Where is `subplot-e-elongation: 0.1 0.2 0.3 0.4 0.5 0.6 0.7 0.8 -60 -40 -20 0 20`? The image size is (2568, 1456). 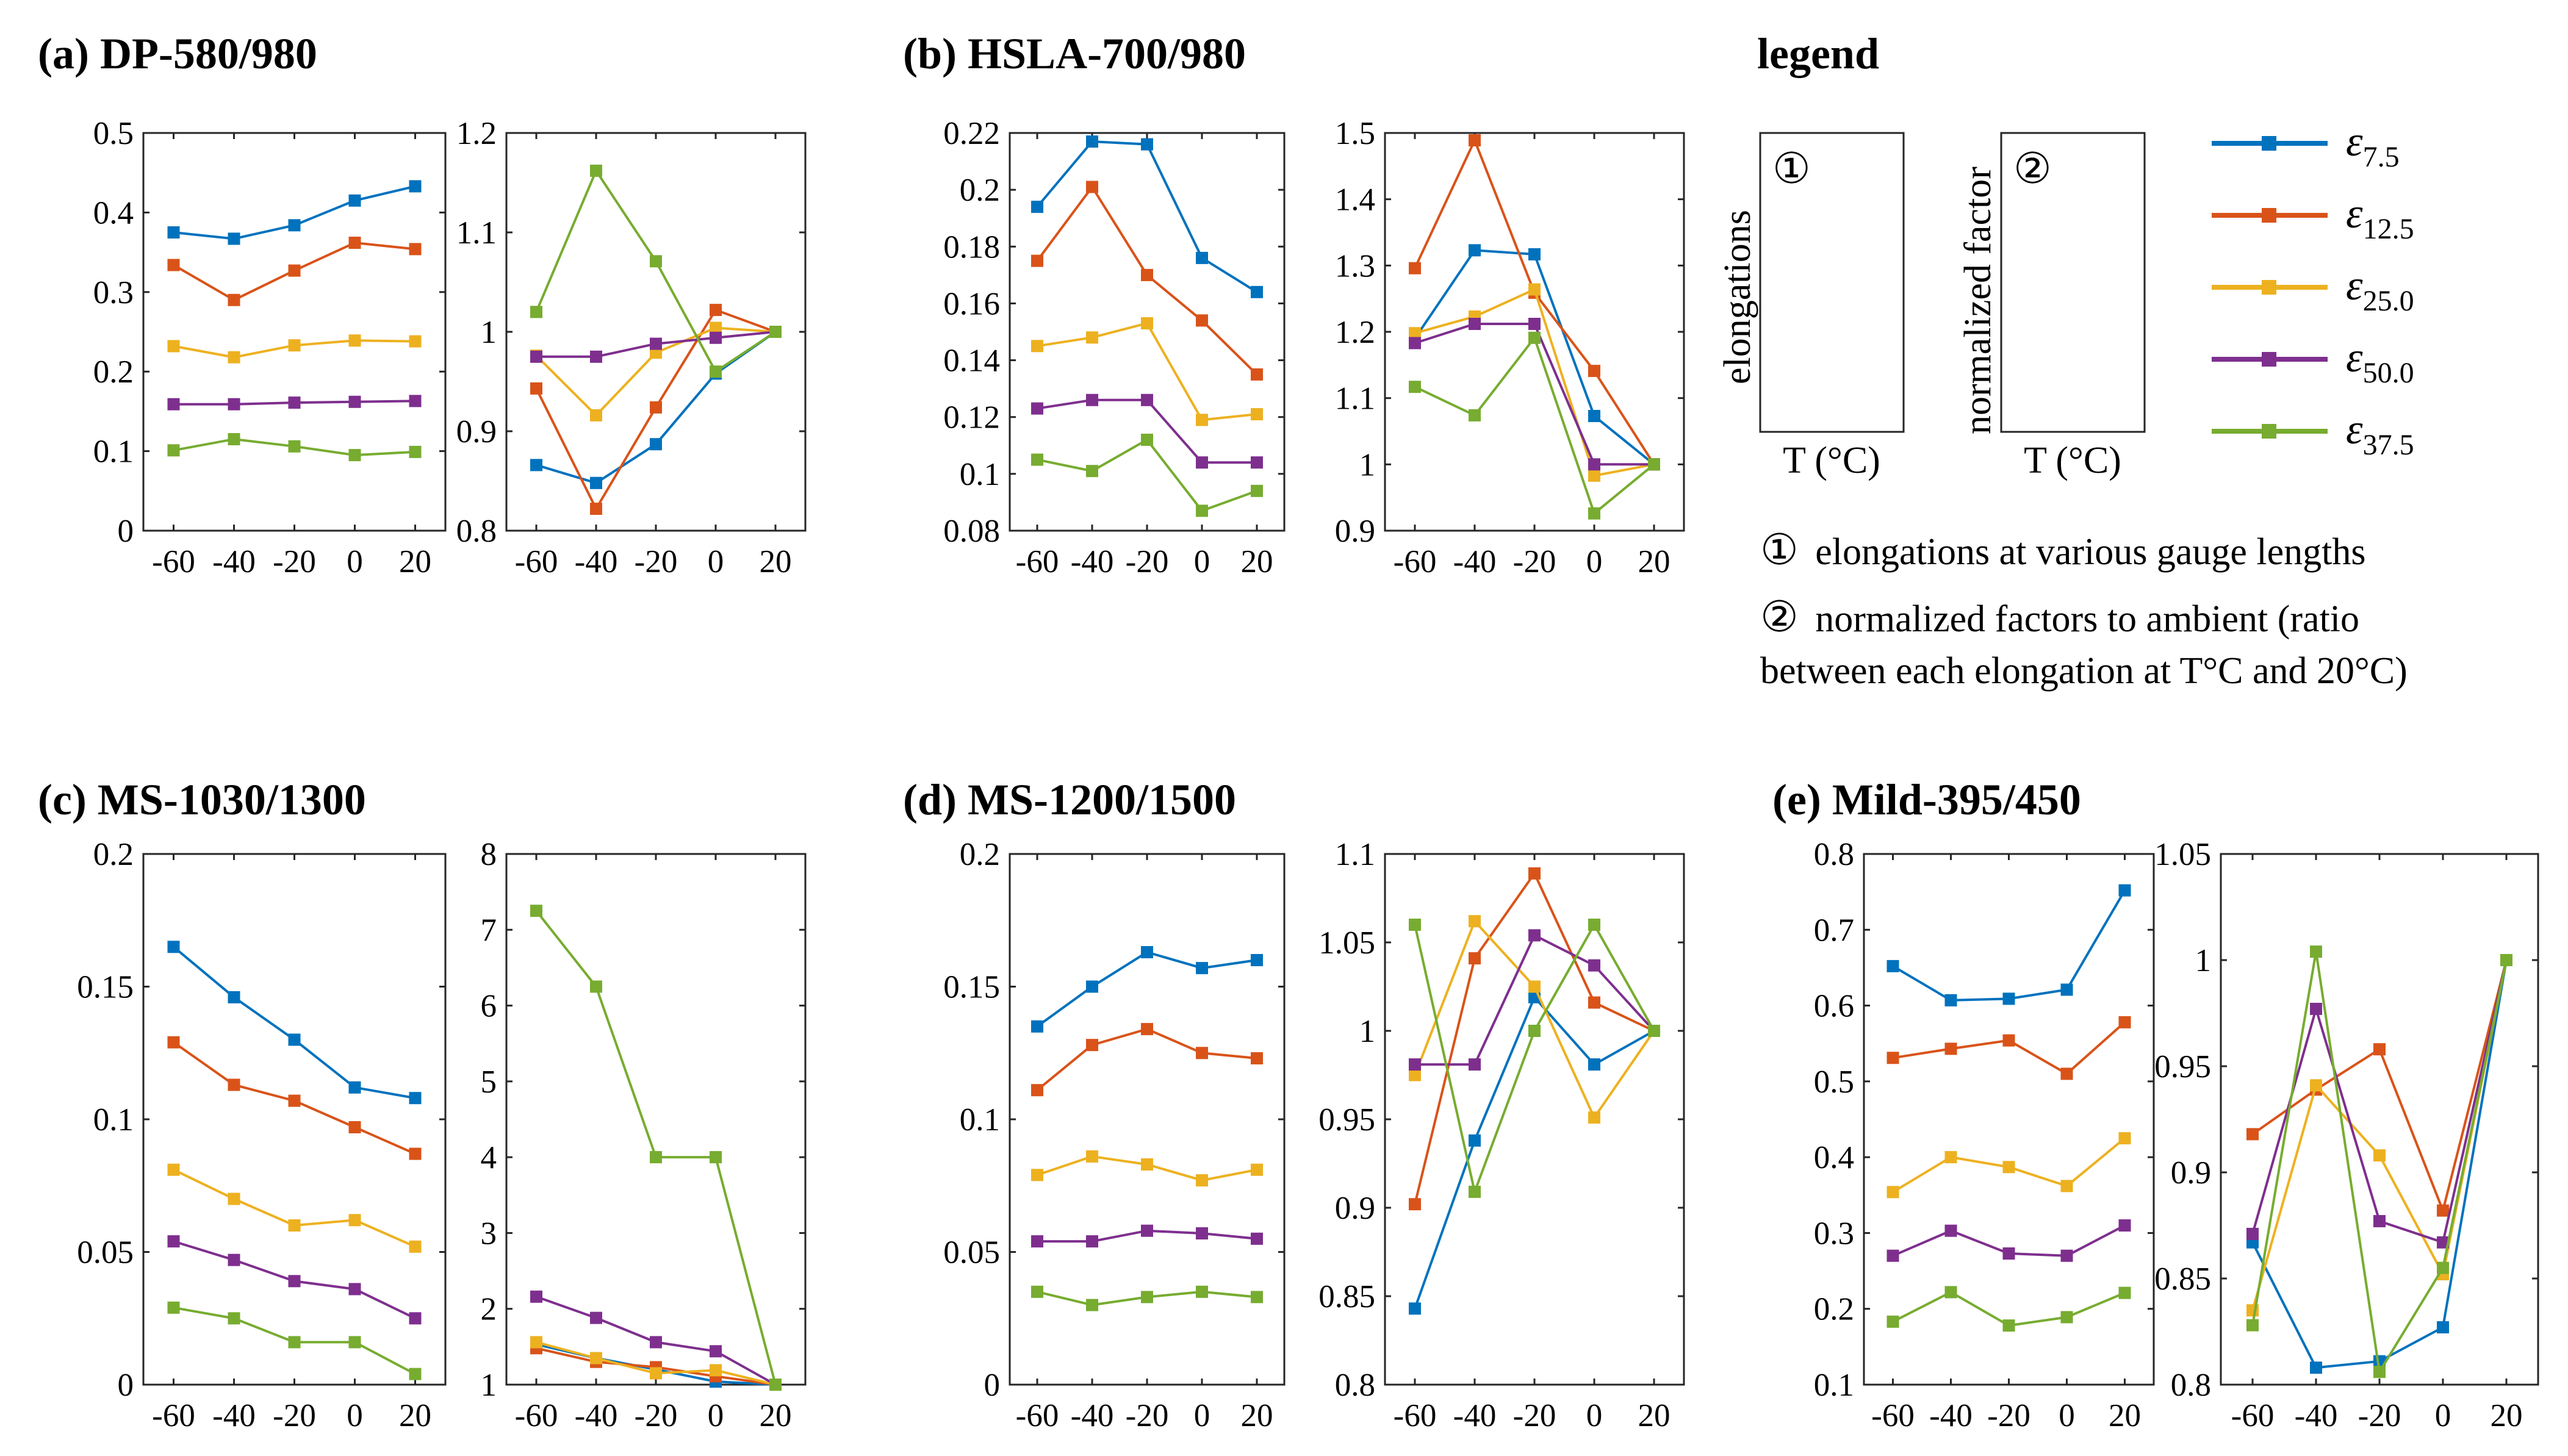 subplot-e-elongation: 0.1 0.2 0.3 0.4 0.5 0.6 0.7 0.8 -60 -40 -20 0 20 is located at coordinates (1984, 1135).